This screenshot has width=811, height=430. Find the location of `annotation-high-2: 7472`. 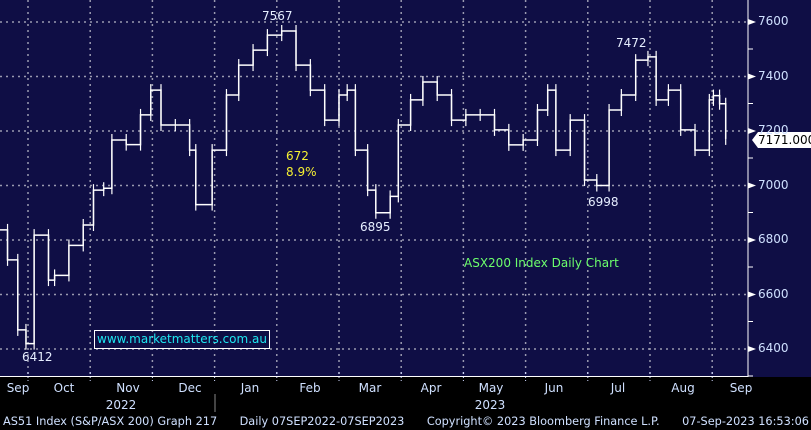

annotation-high-2: 7472 is located at coordinates (631, 43).